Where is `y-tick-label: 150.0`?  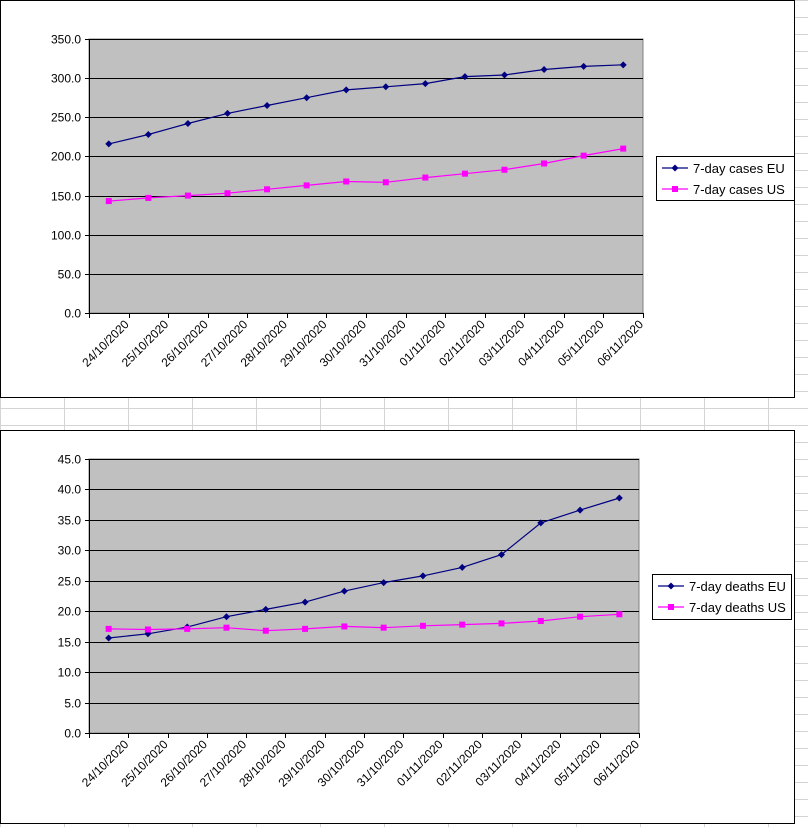
y-tick-label: 150.0 is located at coordinates (66, 197).